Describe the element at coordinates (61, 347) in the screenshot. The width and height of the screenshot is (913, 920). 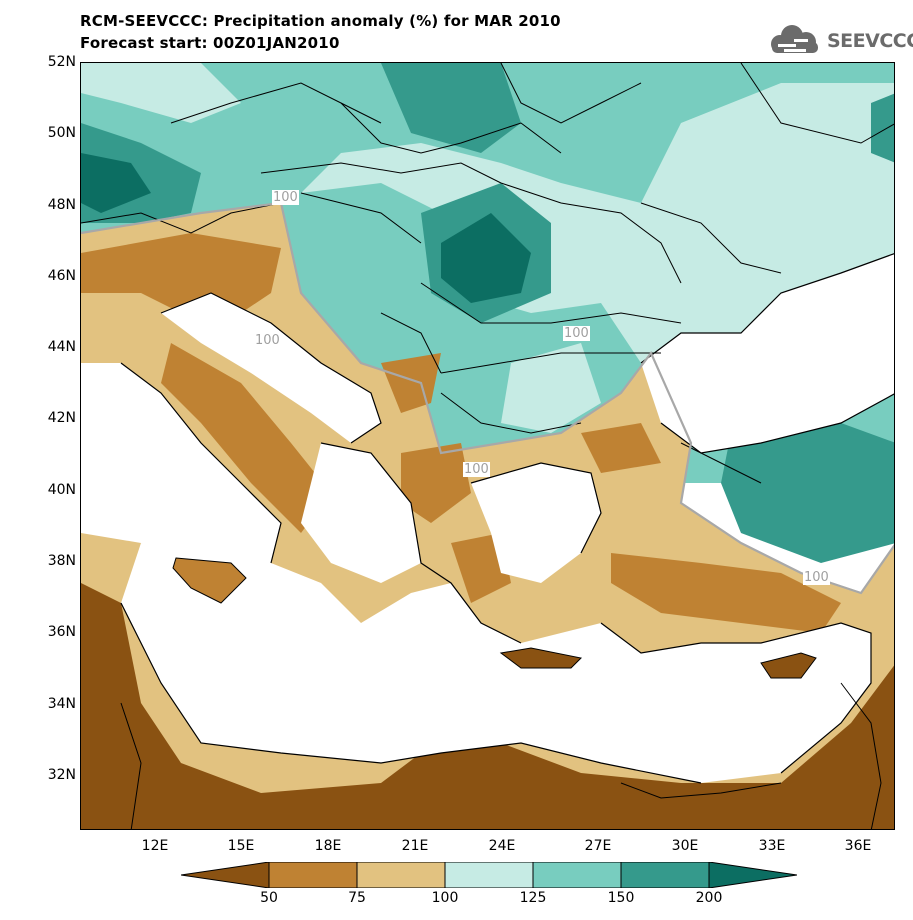
I see `lat-label: 44N` at that location.